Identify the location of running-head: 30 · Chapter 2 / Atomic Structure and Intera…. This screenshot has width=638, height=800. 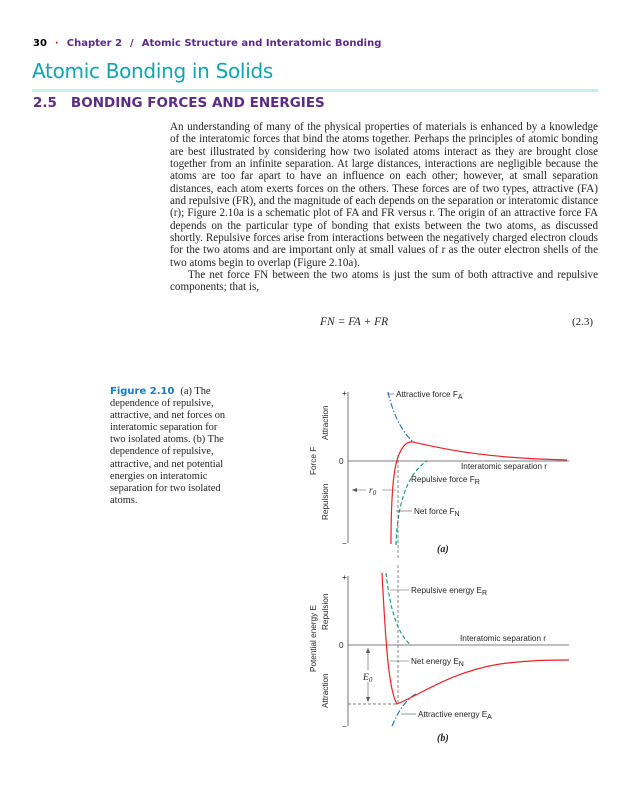
(207, 43).